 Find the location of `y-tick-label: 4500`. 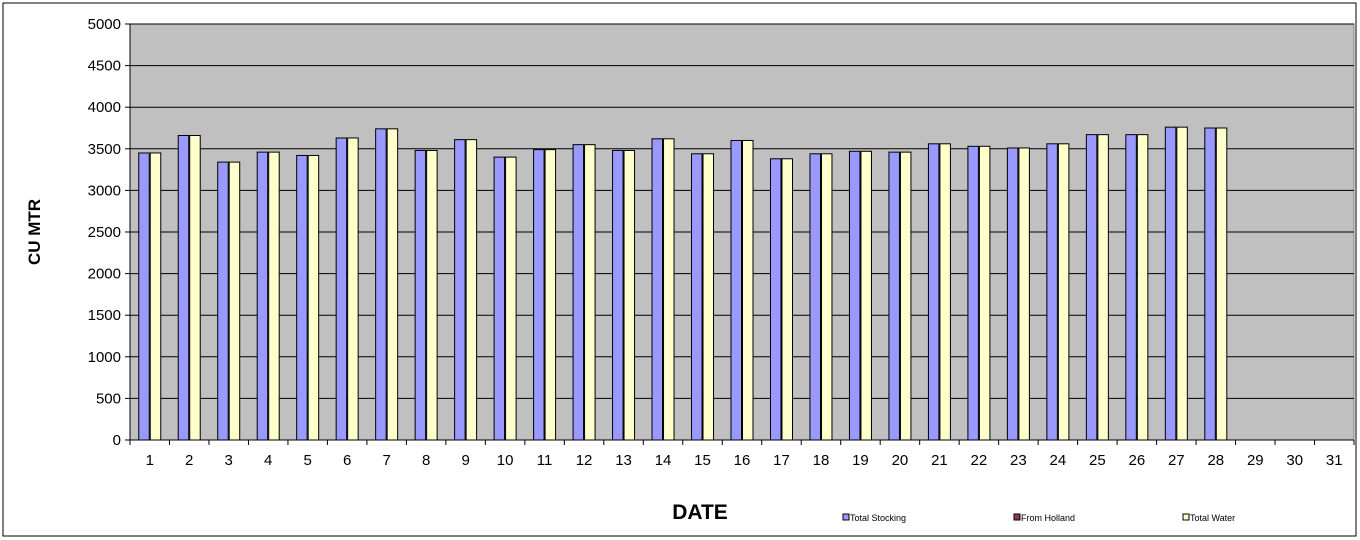

y-tick-label: 4500 is located at coordinates (104, 66).